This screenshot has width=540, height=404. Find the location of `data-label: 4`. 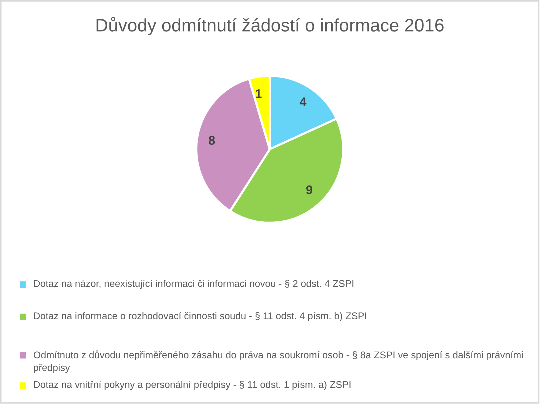

data-label: 4 is located at coordinates (303, 102).